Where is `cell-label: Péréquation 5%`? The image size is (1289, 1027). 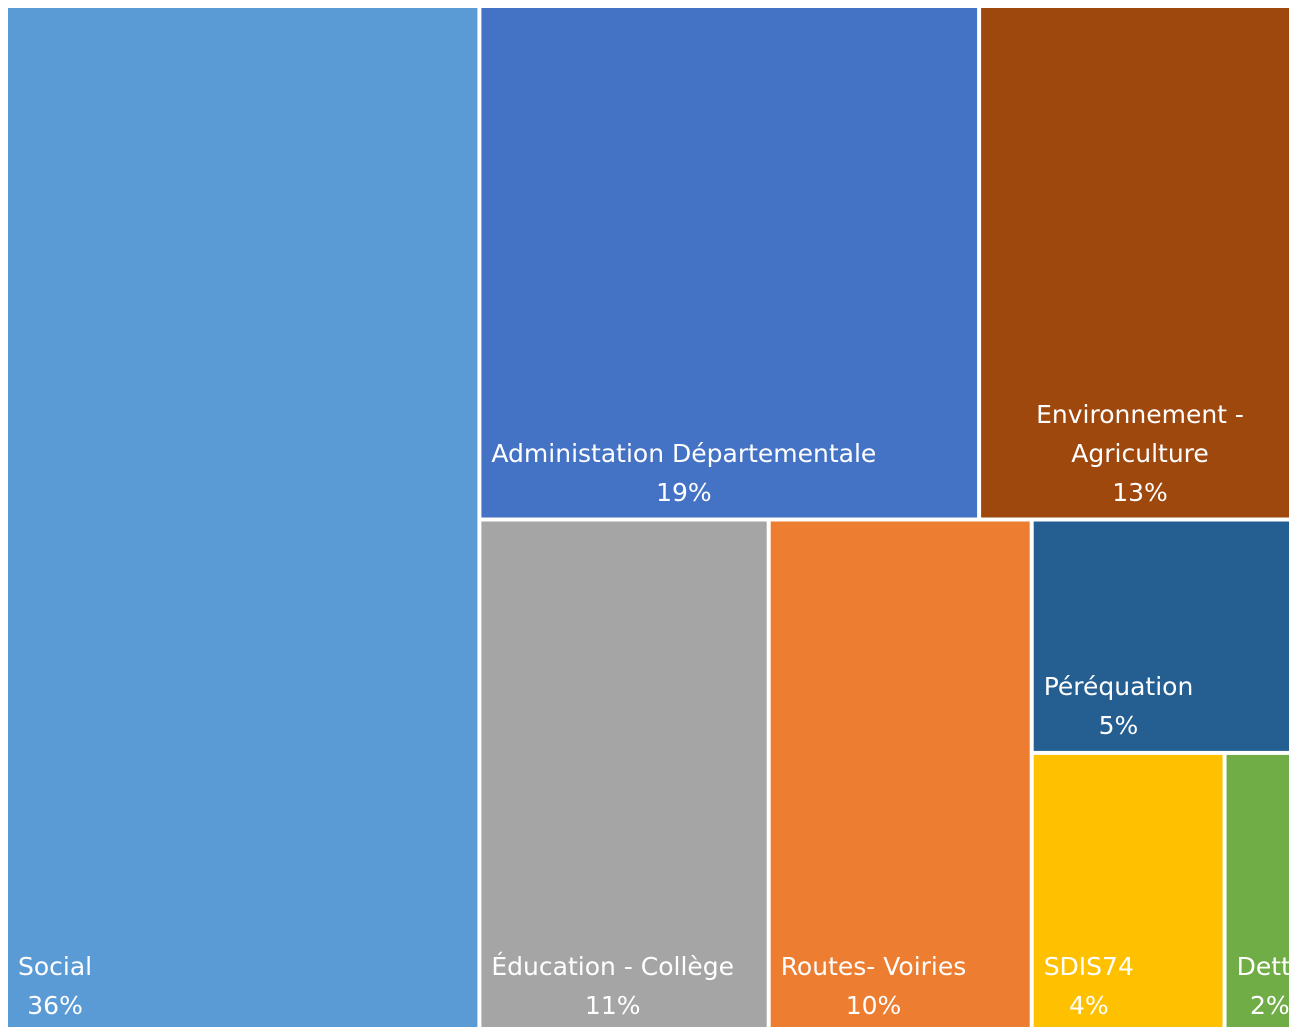 cell-label: Péréquation 5% is located at coordinates (1119, 706).